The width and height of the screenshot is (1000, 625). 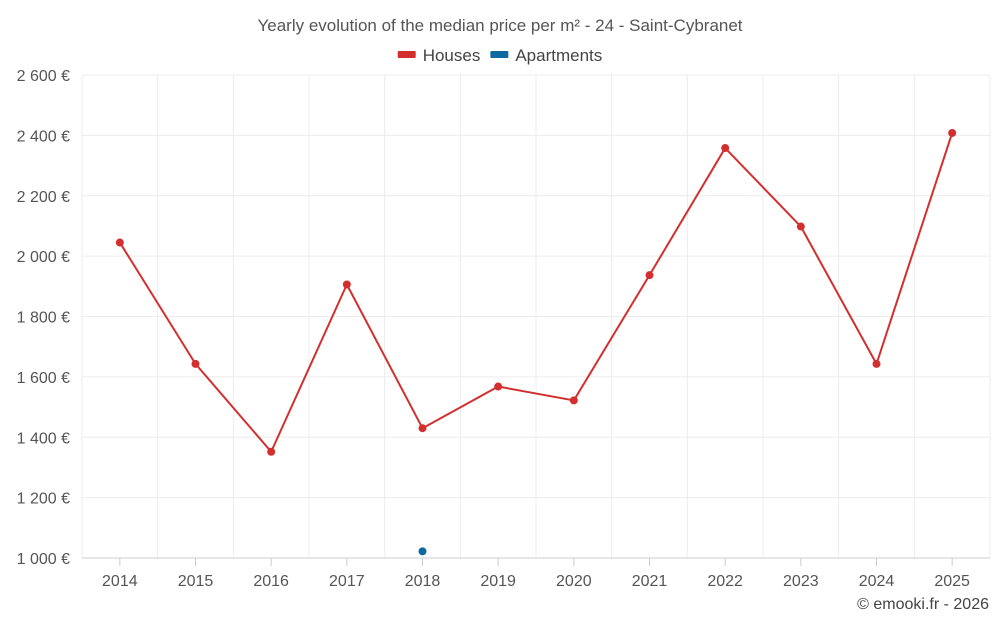 I want to click on legend-item-houses: Houses, so click(x=439, y=55).